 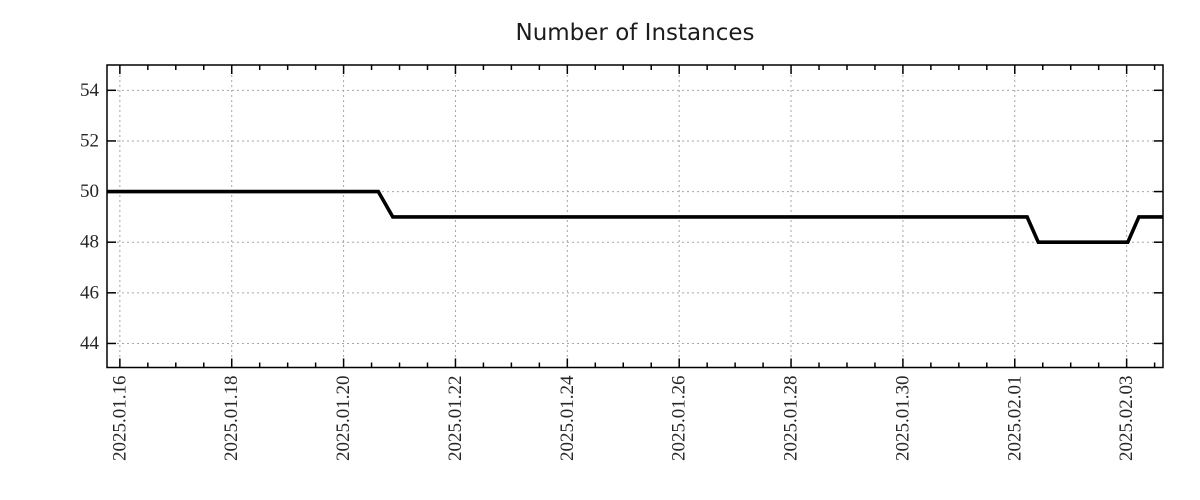 What do you see at coordinates (1014, 419) in the screenshot?
I see `x-axis-tick-label: 2025.02.01` at bounding box center [1014, 419].